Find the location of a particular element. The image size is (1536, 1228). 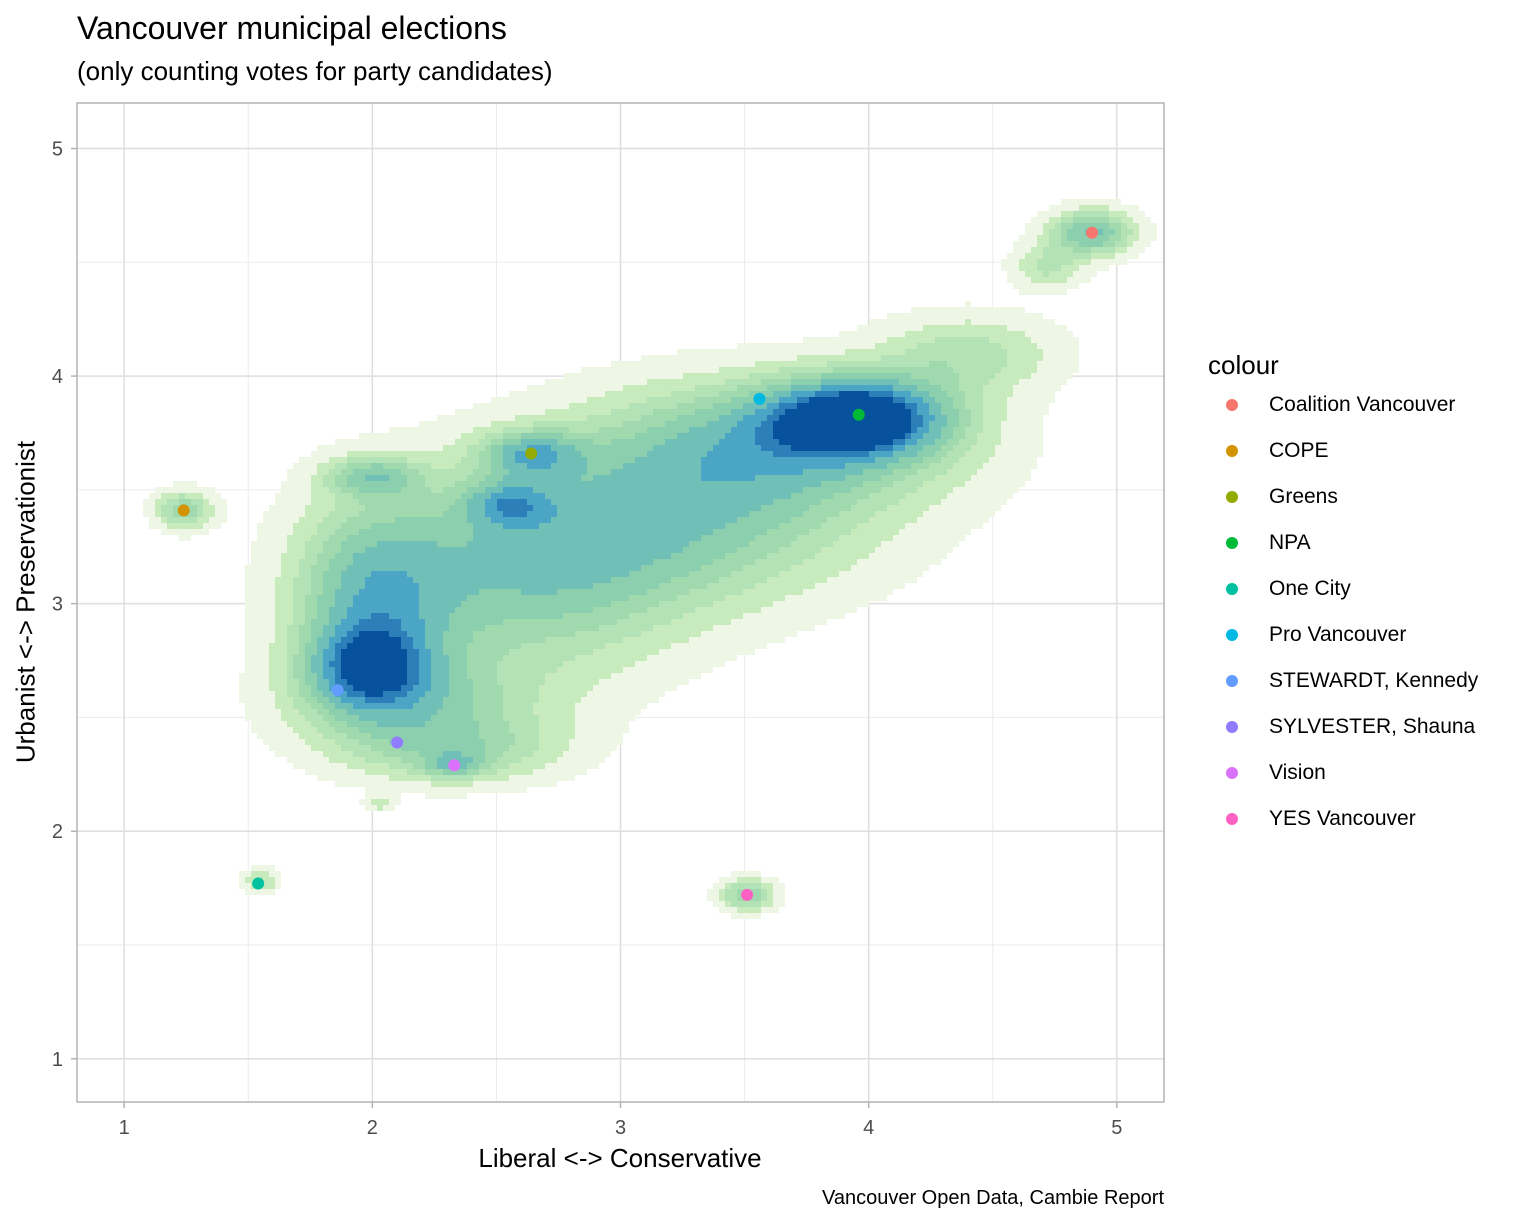

x-tick-label: 1 is located at coordinates (124, 1128).